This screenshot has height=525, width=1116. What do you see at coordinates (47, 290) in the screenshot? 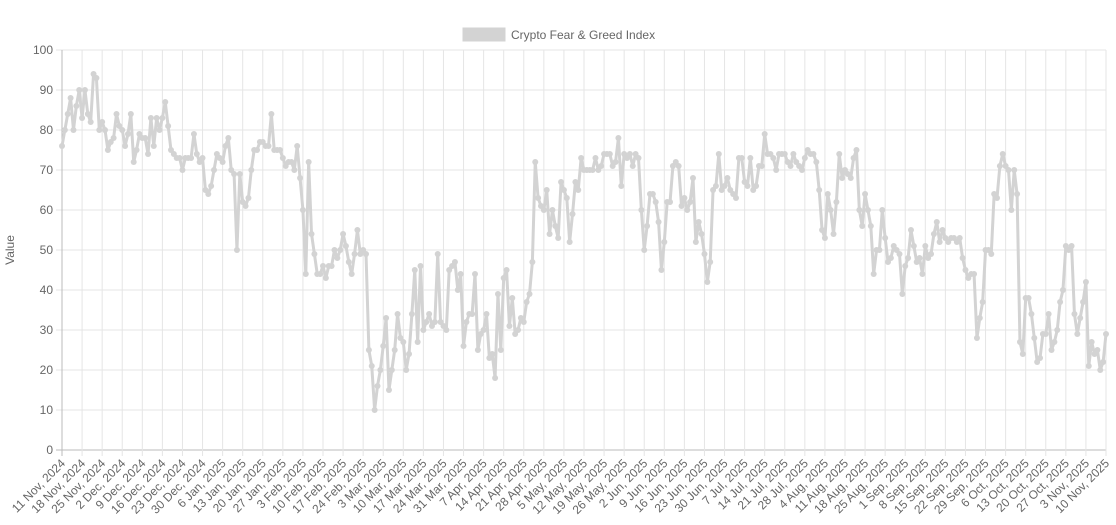
I see `y-tick-label: 40` at bounding box center [47, 290].